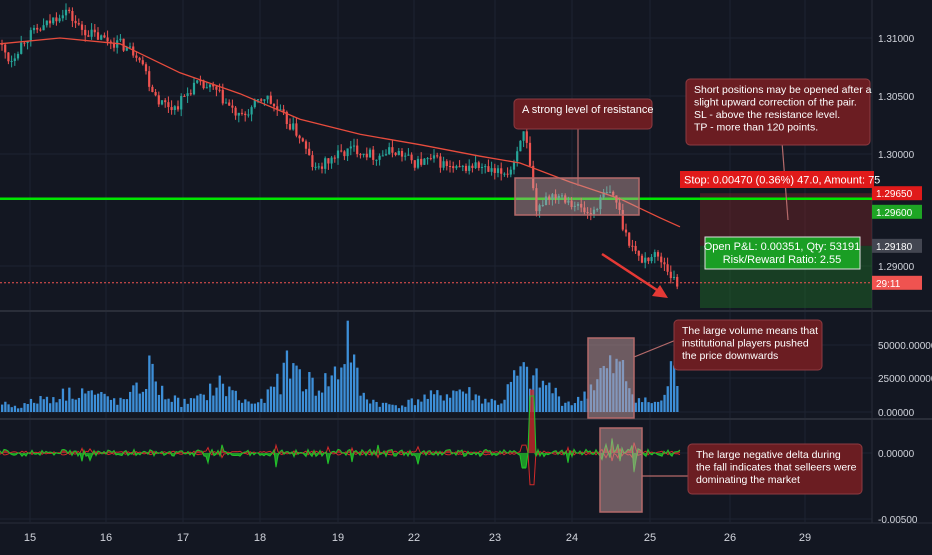  What do you see at coordinates (106, 538) in the screenshot?
I see `time-tick-label: 16` at bounding box center [106, 538].